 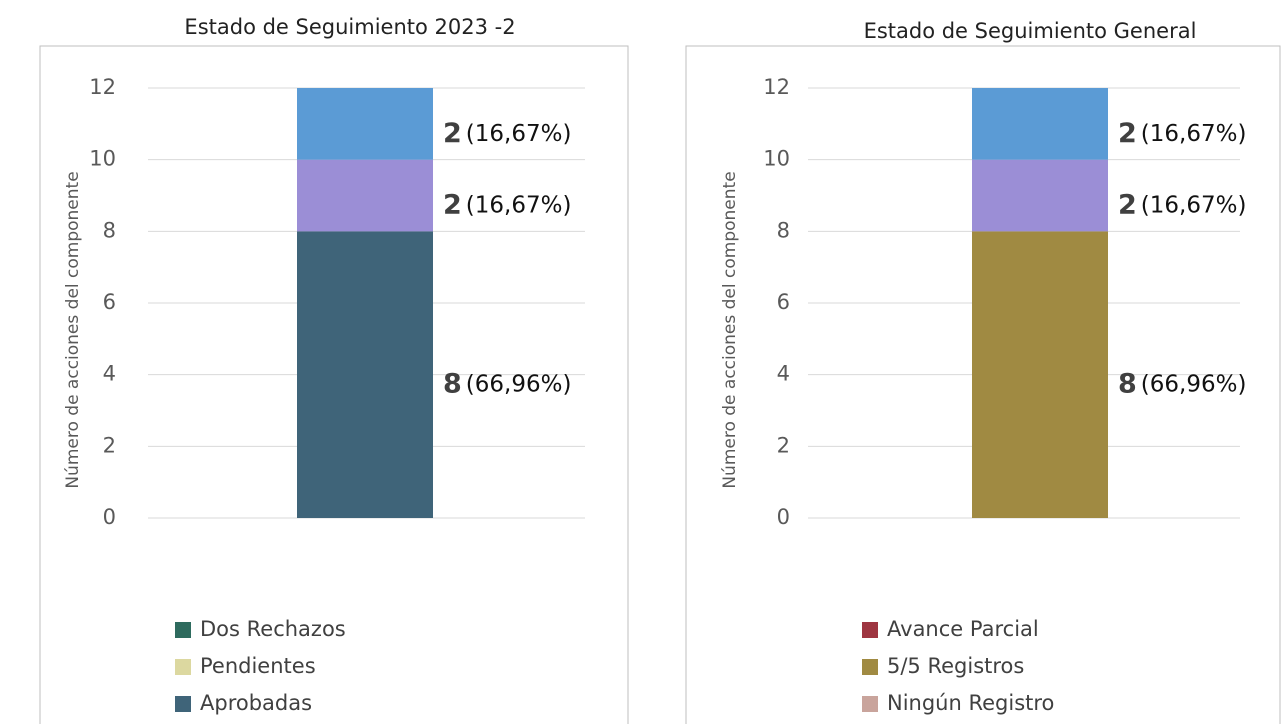 I want to click on legend-label: Dos Rechazos, so click(x=273, y=629).